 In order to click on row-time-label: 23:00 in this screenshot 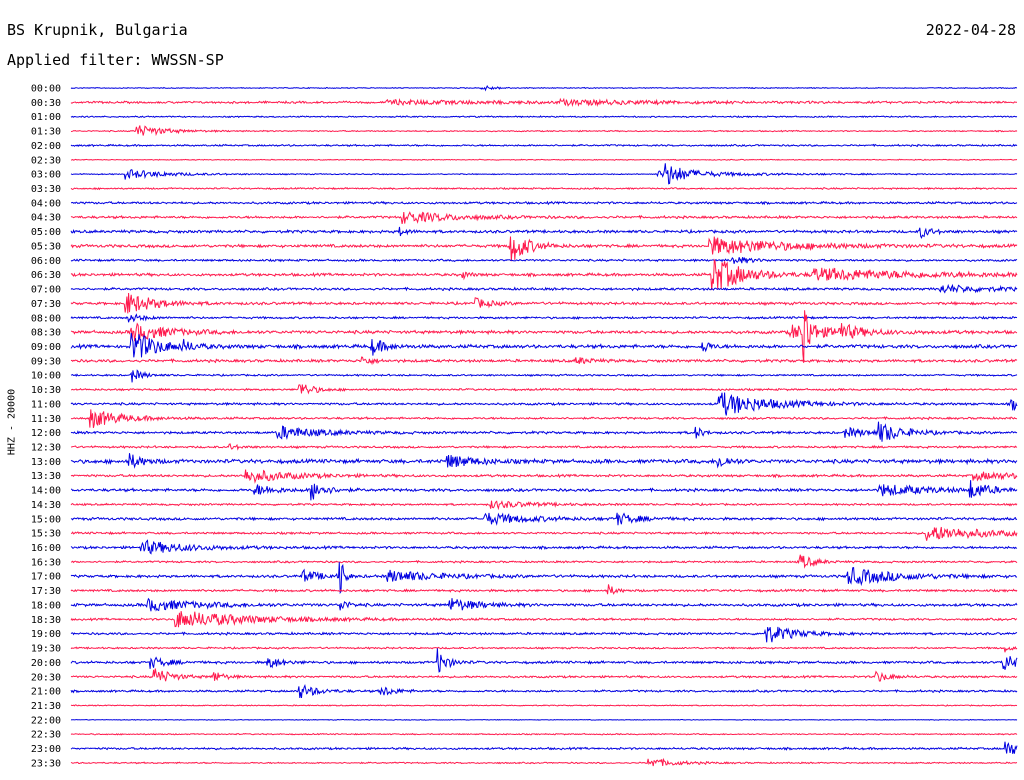, I will do `click(46, 749)`.